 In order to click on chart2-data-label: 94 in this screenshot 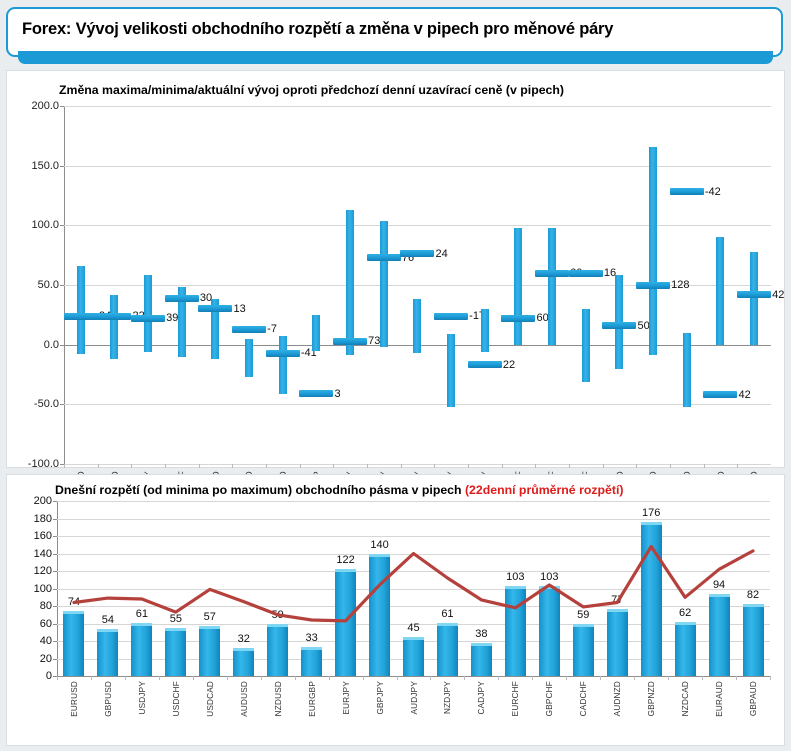, I will do `click(719, 584)`.